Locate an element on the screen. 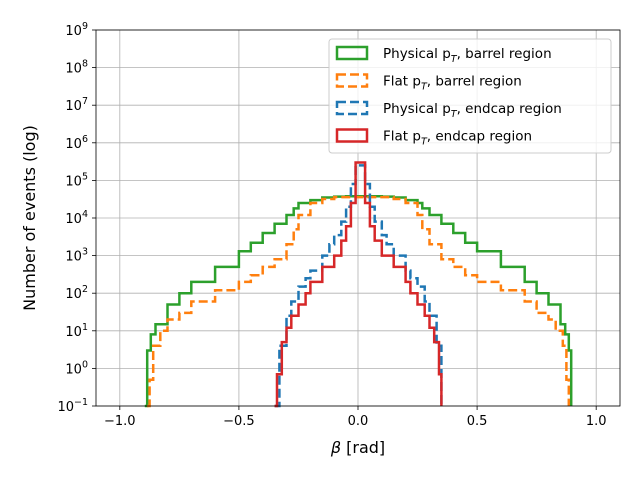  y-tick-exponent: 6 is located at coordinates (85, 139).